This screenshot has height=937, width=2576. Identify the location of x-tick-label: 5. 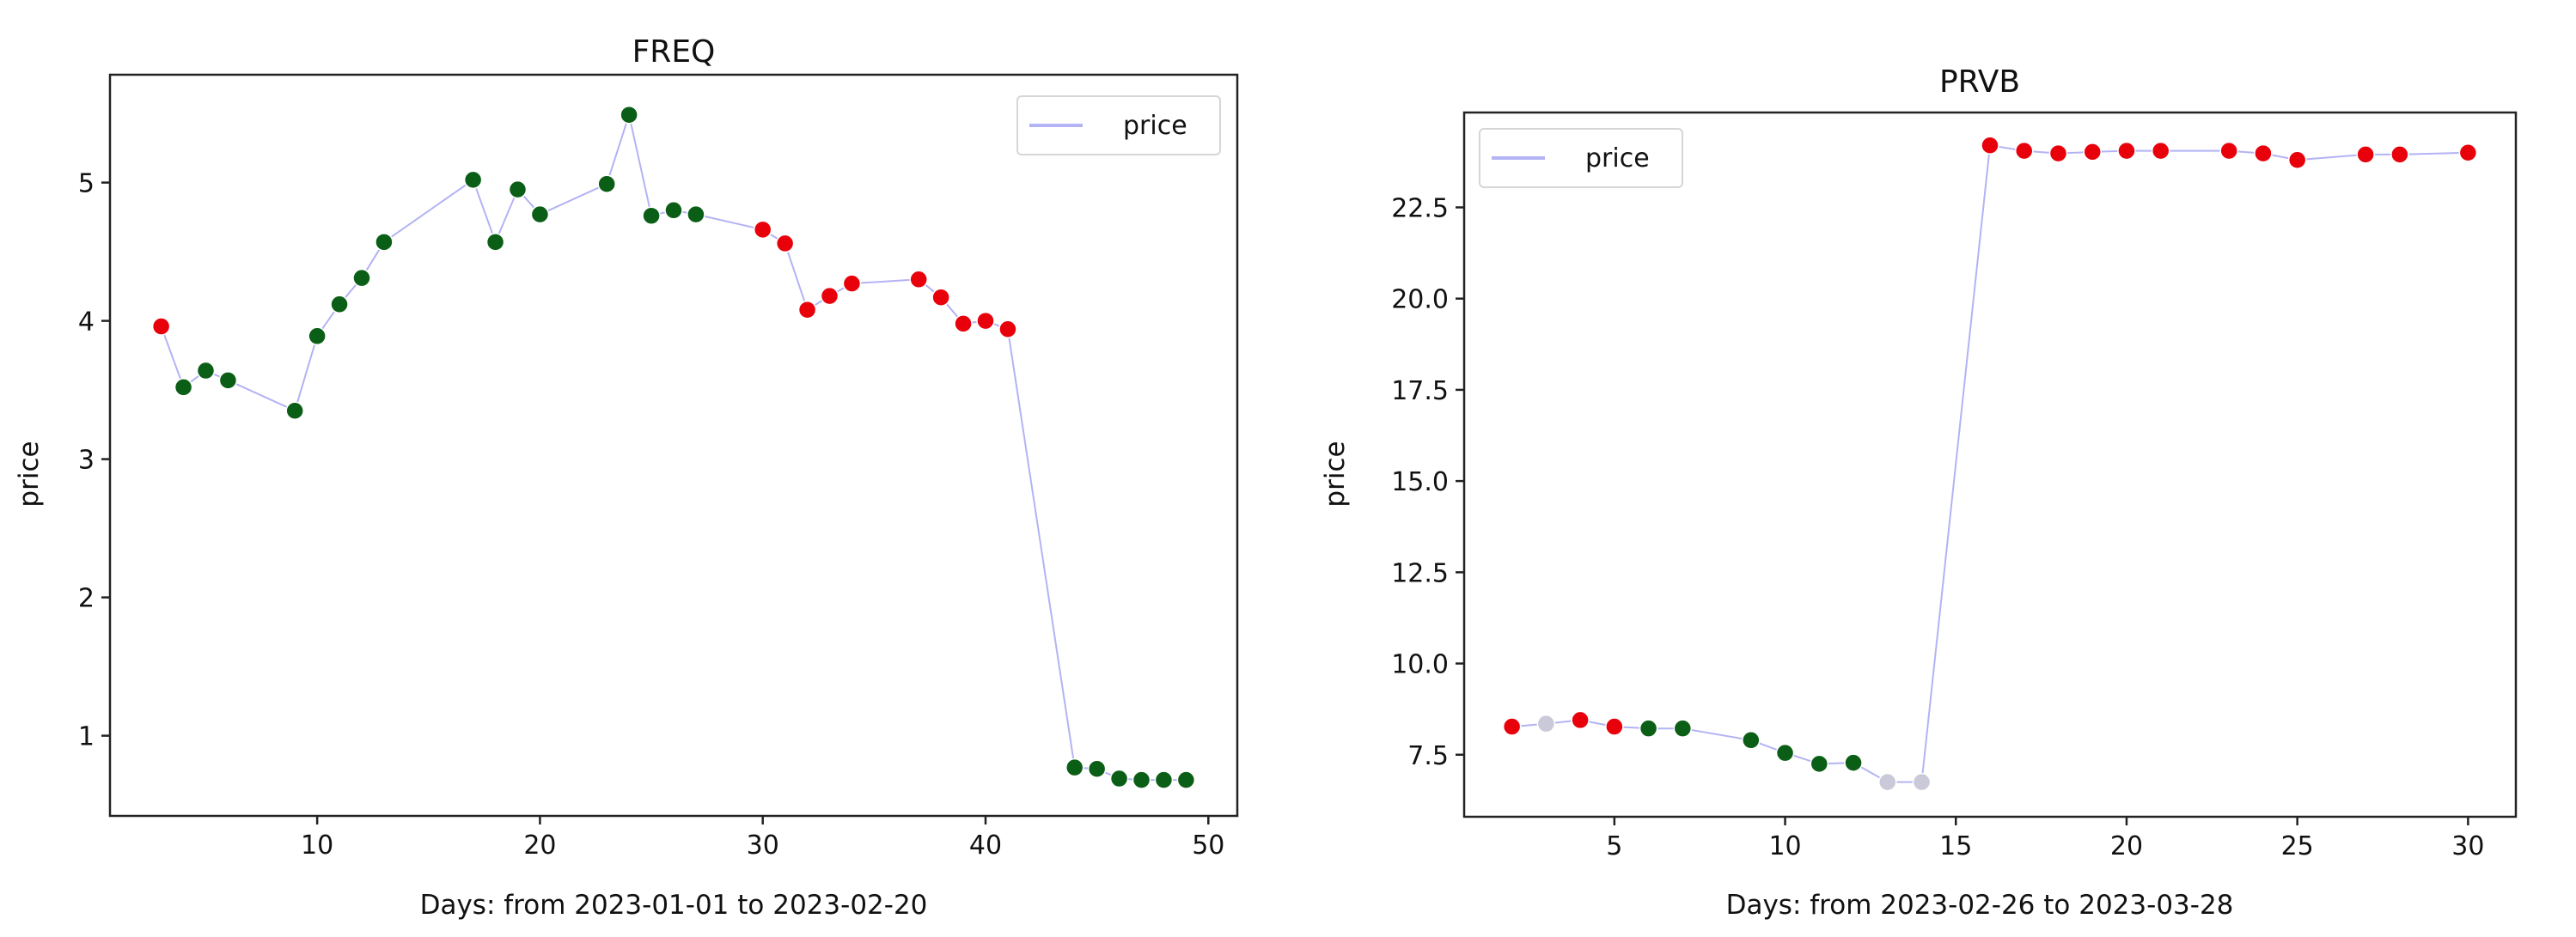
(1614, 846).